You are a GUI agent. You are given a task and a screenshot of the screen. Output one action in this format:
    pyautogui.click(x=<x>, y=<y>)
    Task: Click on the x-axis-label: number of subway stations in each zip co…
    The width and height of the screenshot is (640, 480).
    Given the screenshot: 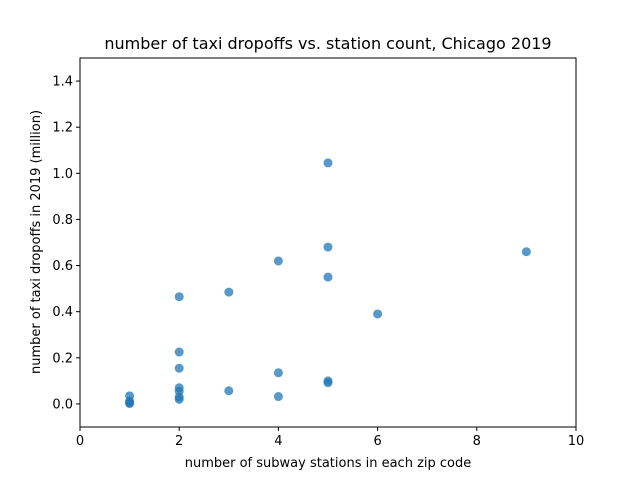 What is the action you would take?
    pyautogui.click(x=328, y=463)
    